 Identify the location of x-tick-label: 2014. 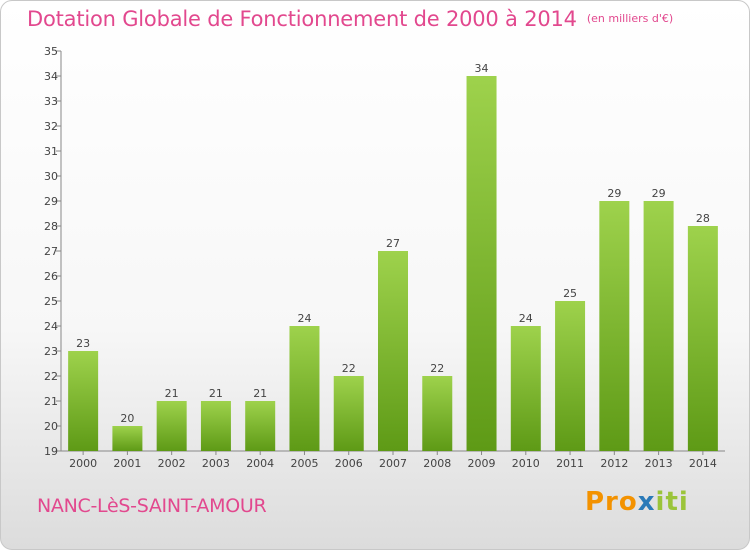
(703, 463).